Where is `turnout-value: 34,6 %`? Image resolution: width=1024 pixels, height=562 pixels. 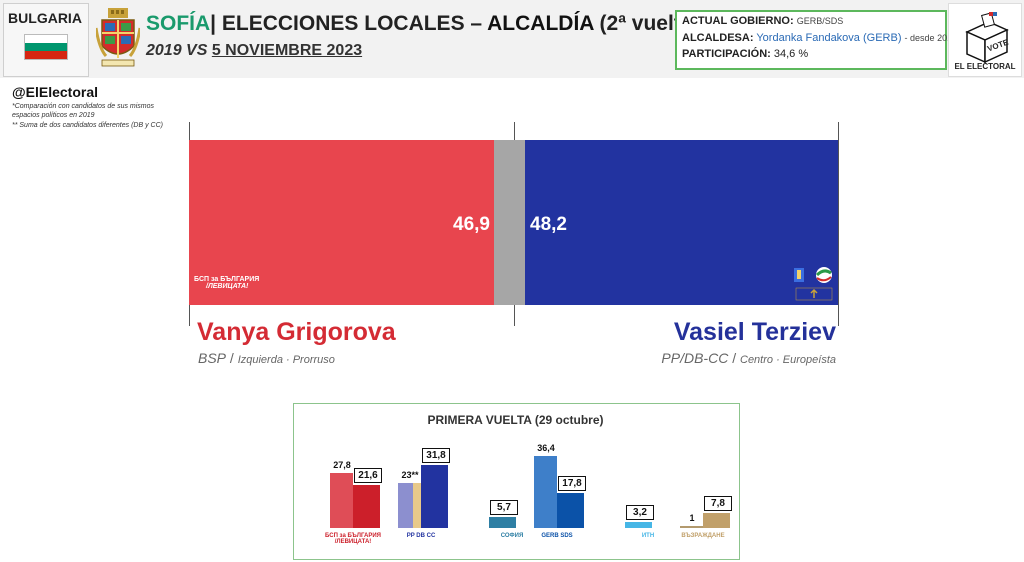 turnout-value: 34,6 % is located at coordinates (791, 54).